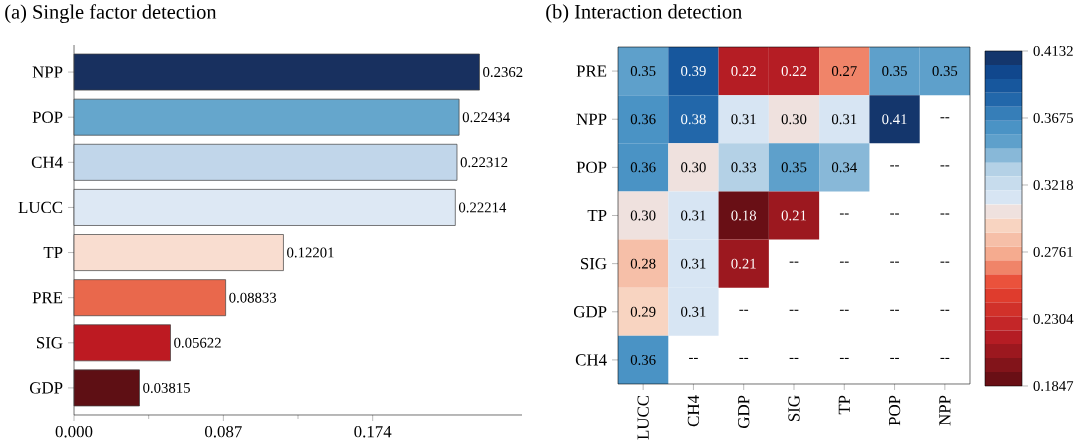 This screenshot has width=1080, height=446. I want to click on color-bar-label: 0.3218, so click(1053, 184).